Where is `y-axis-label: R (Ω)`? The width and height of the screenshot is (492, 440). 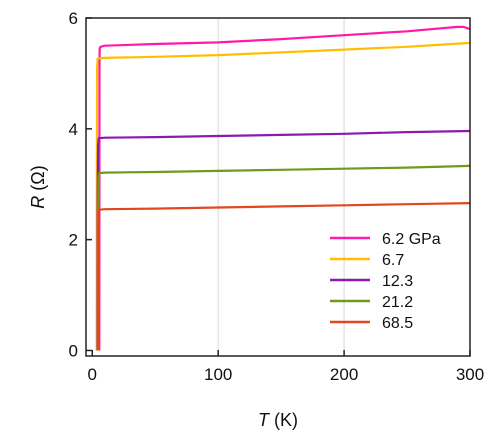
y-axis-label: R (Ω) is located at coordinates (38, 186).